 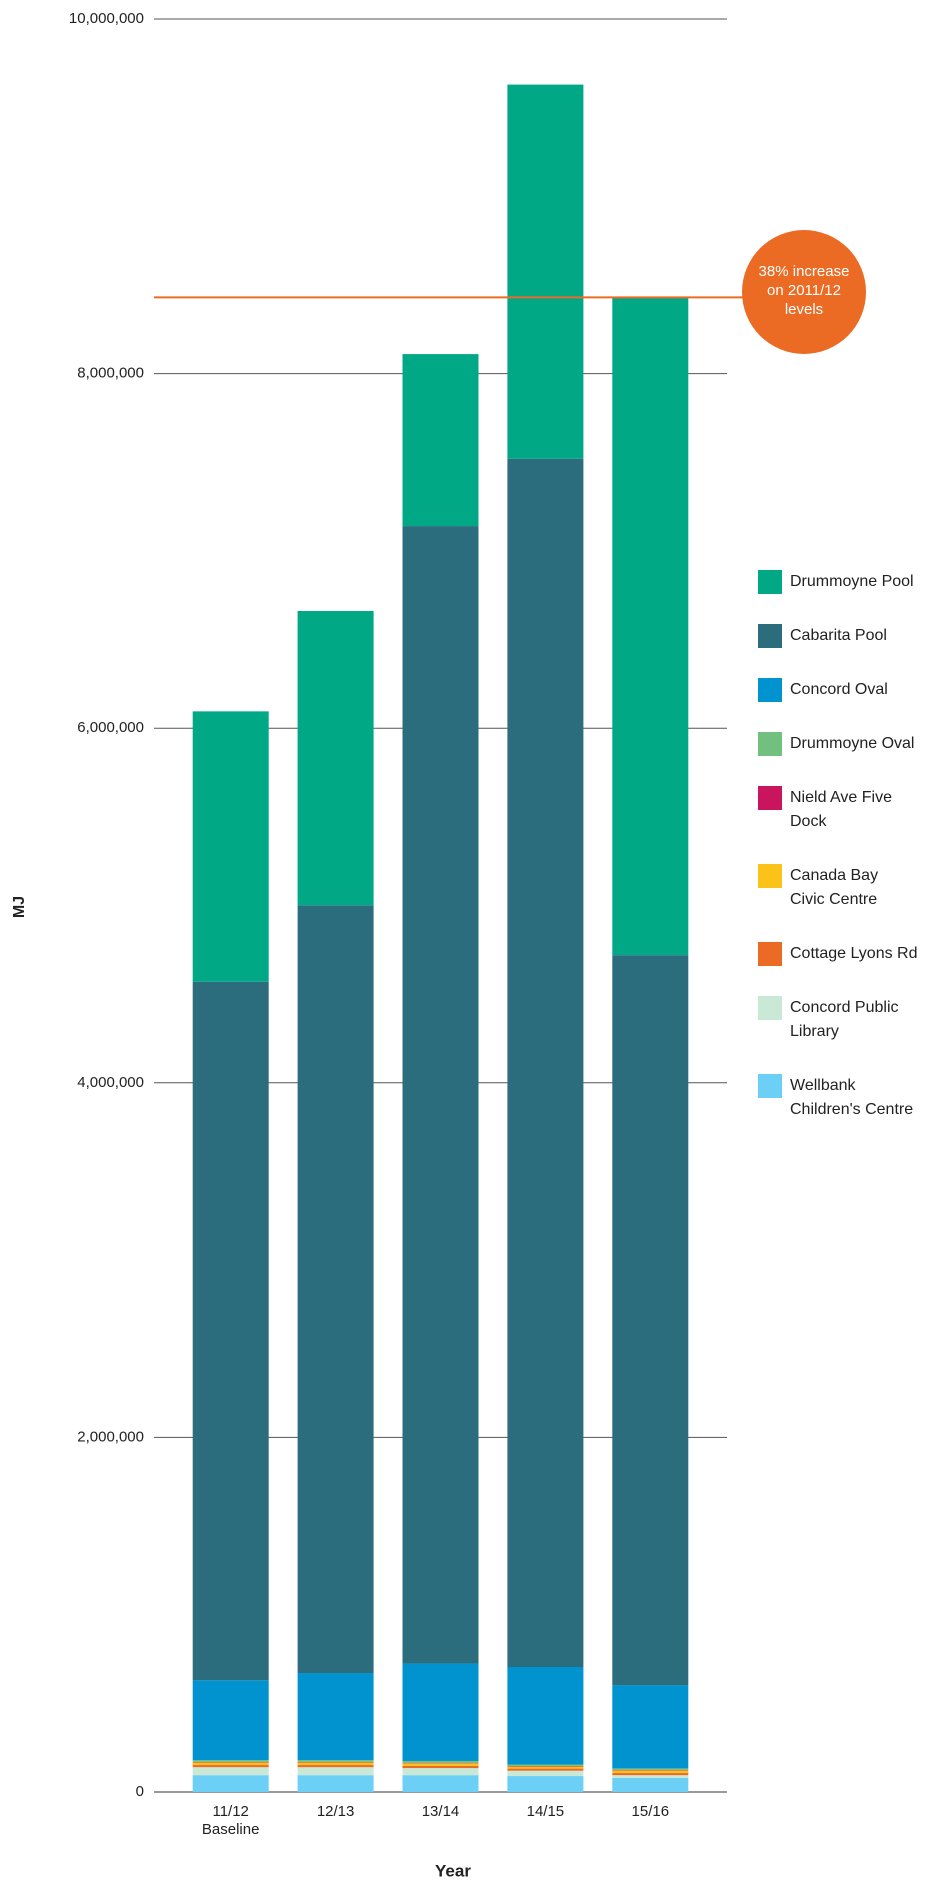 I want to click on legend-label: Concord Public Library, so click(x=844, y=1019).